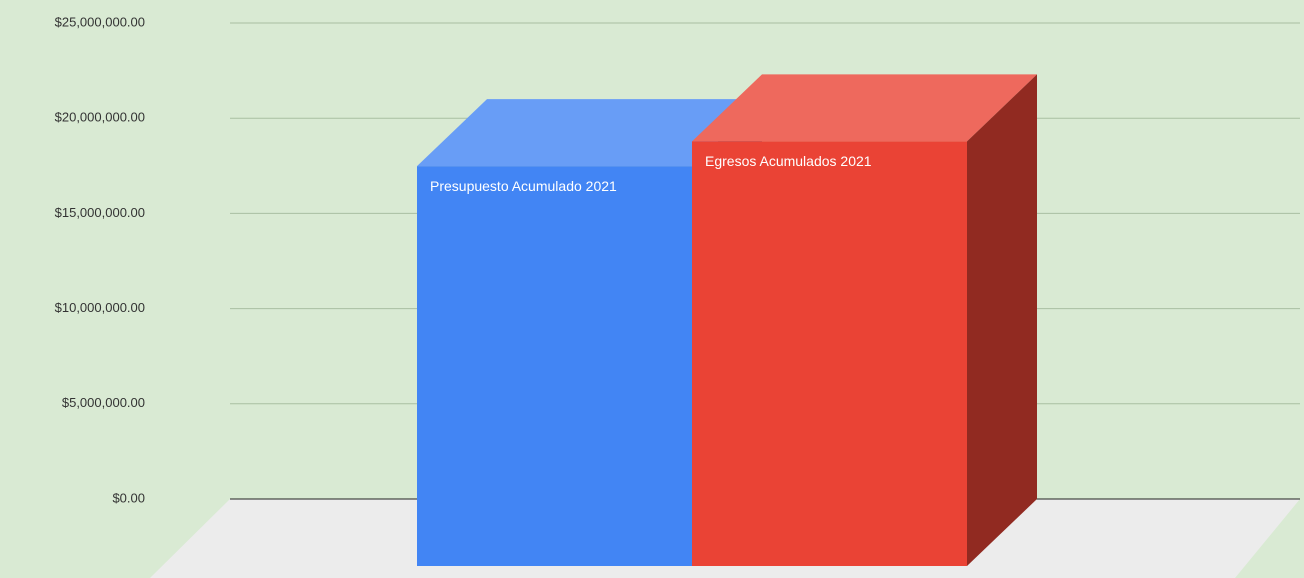 The height and width of the screenshot is (578, 1304). I want to click on y-tick-label: $20,000,000.00, so click(100, 117).